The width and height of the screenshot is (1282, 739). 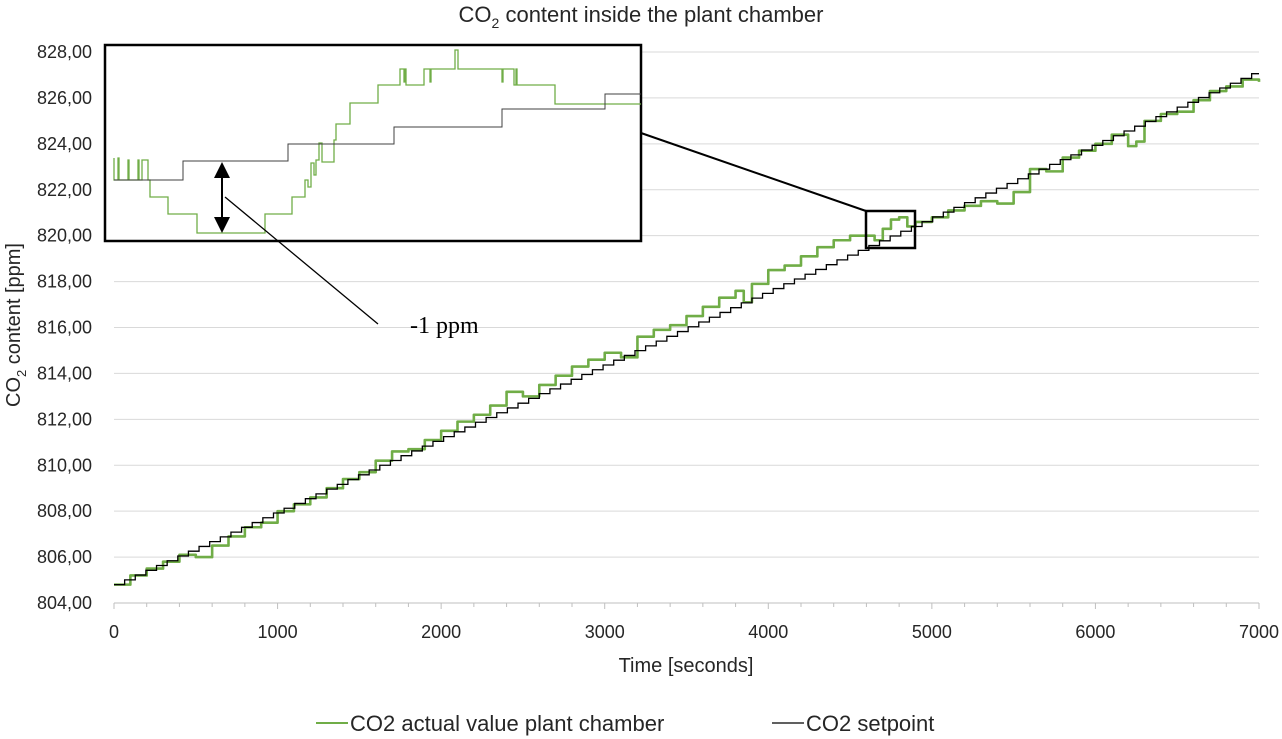 I want to click on legend-label-setpoint: CO2 setpoint, so click(x=870, y=723).